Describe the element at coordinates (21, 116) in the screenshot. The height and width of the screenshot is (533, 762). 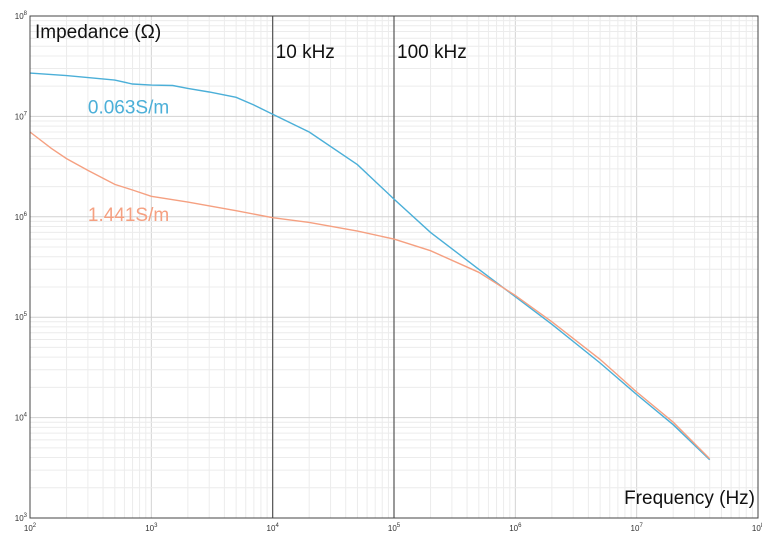
I see `y-tick-label: 10⁷` at that location.